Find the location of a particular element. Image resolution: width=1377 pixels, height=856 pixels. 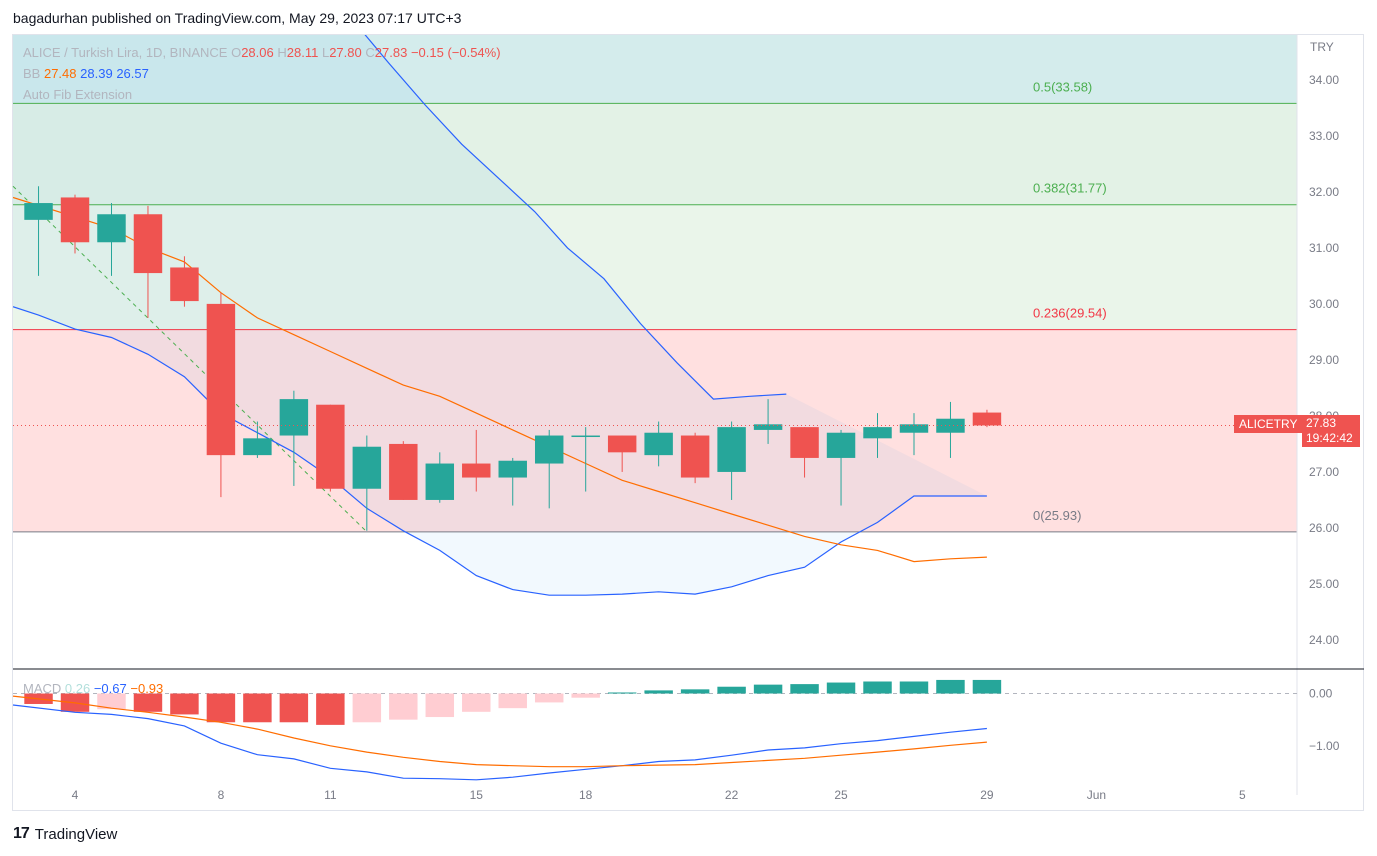

bar-countdown: 19:42:42 is located at coordinates (1329, 438).